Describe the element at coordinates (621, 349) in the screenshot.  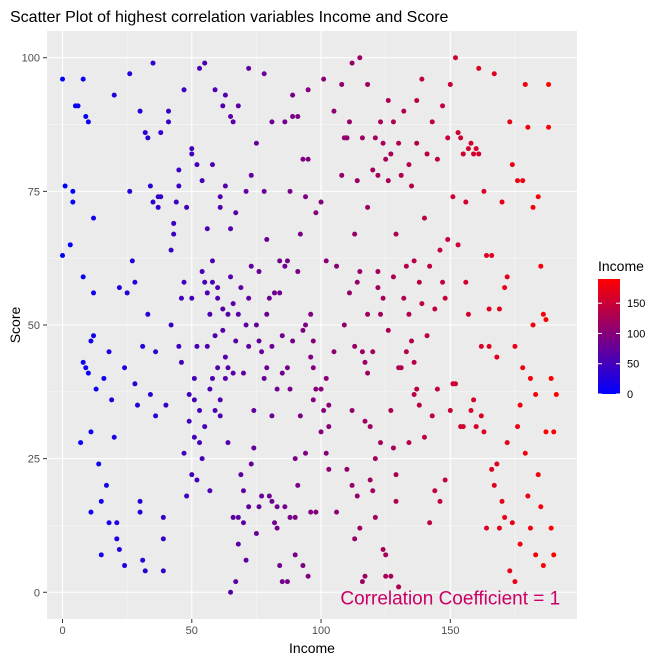
I see `legend-ticks: 0 50 100 150` at that location.